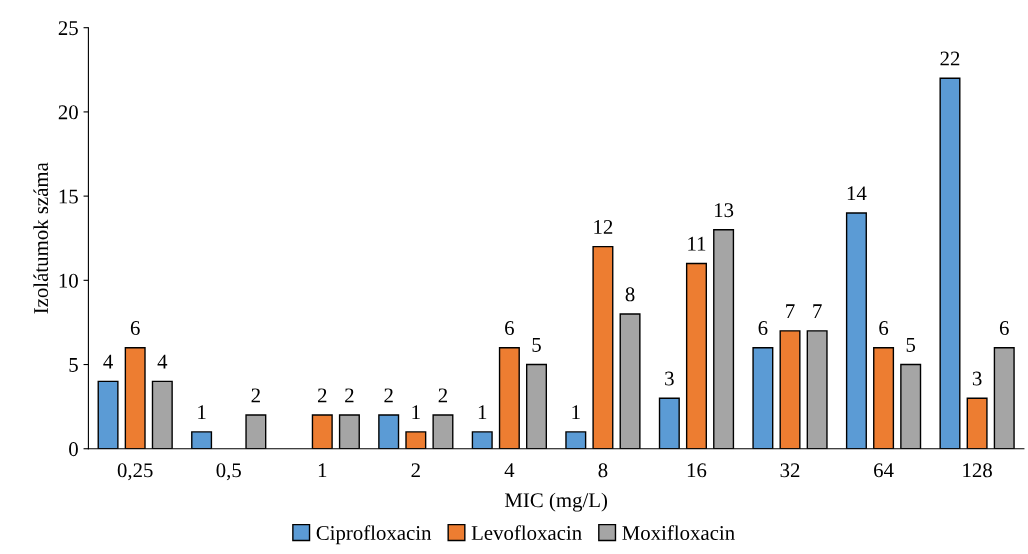 The width and height of the screenshot is (1028, 554). What do you see at coordinates (73, 365) in the screenshot?
I see `y-tick-label: 5` at bounding box center [73, 365].